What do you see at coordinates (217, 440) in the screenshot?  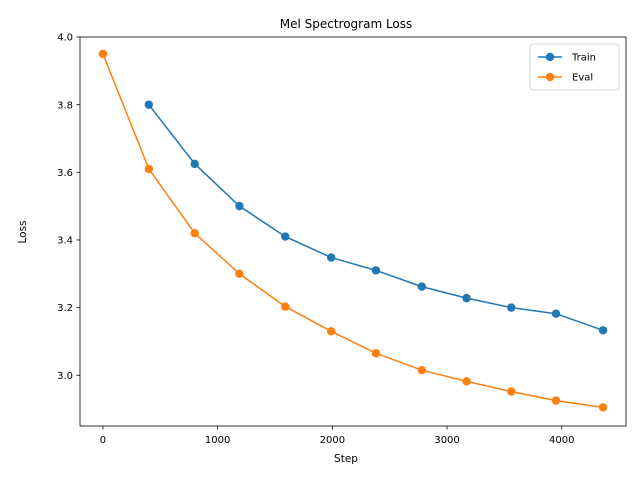 I see `x-tick-label: 1000` at bounding box center [217, 440].